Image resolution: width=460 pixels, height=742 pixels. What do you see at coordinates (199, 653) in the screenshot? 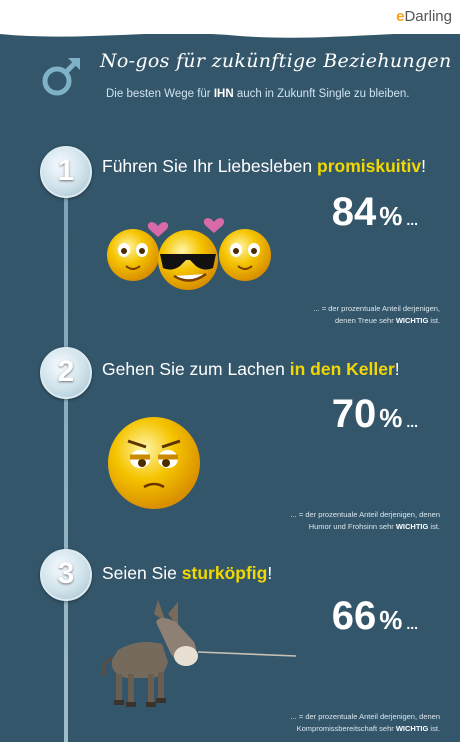
I see `donkey-icon` at bounding box center [199, 653].